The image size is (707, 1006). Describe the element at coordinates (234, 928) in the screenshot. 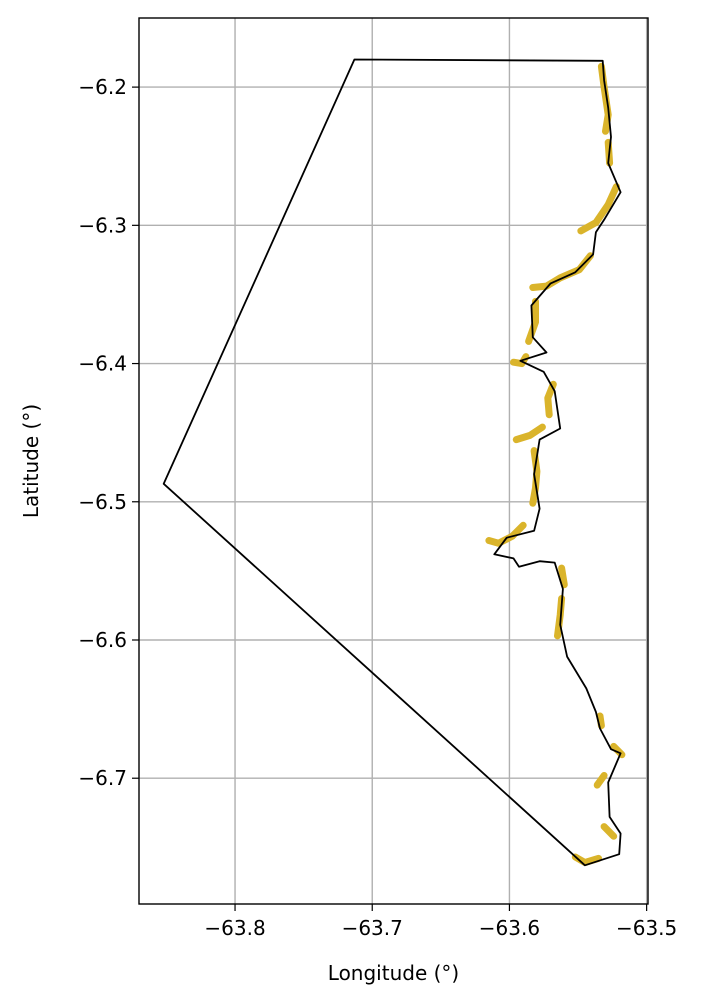

I see `x-tick-label: −63.8` at that location.